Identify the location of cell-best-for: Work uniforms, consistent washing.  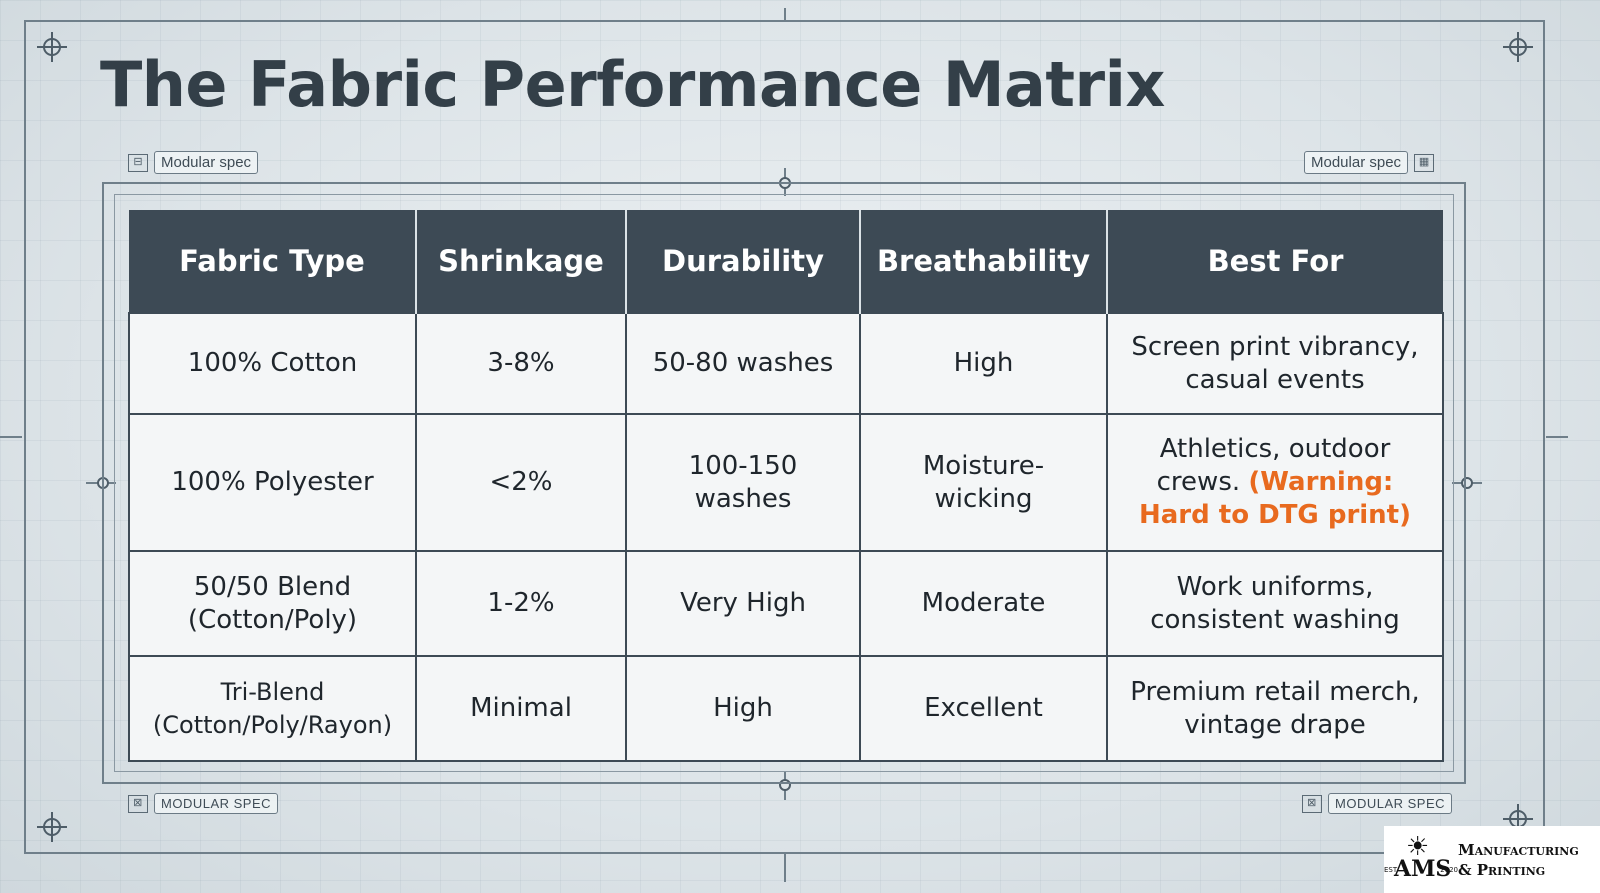
(1275, 603).